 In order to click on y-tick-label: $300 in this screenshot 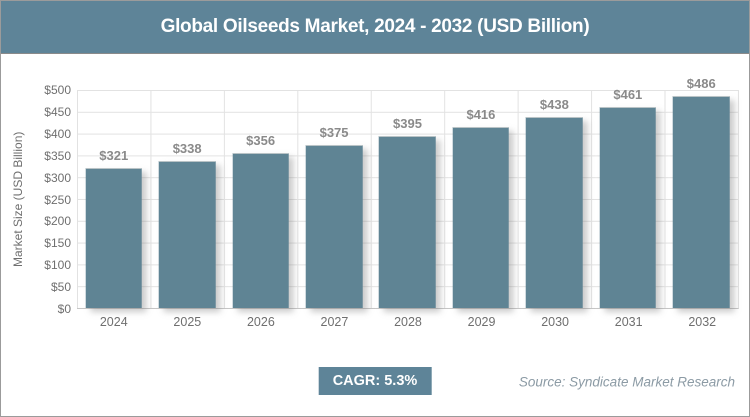, I will do `click(57, 177)`.